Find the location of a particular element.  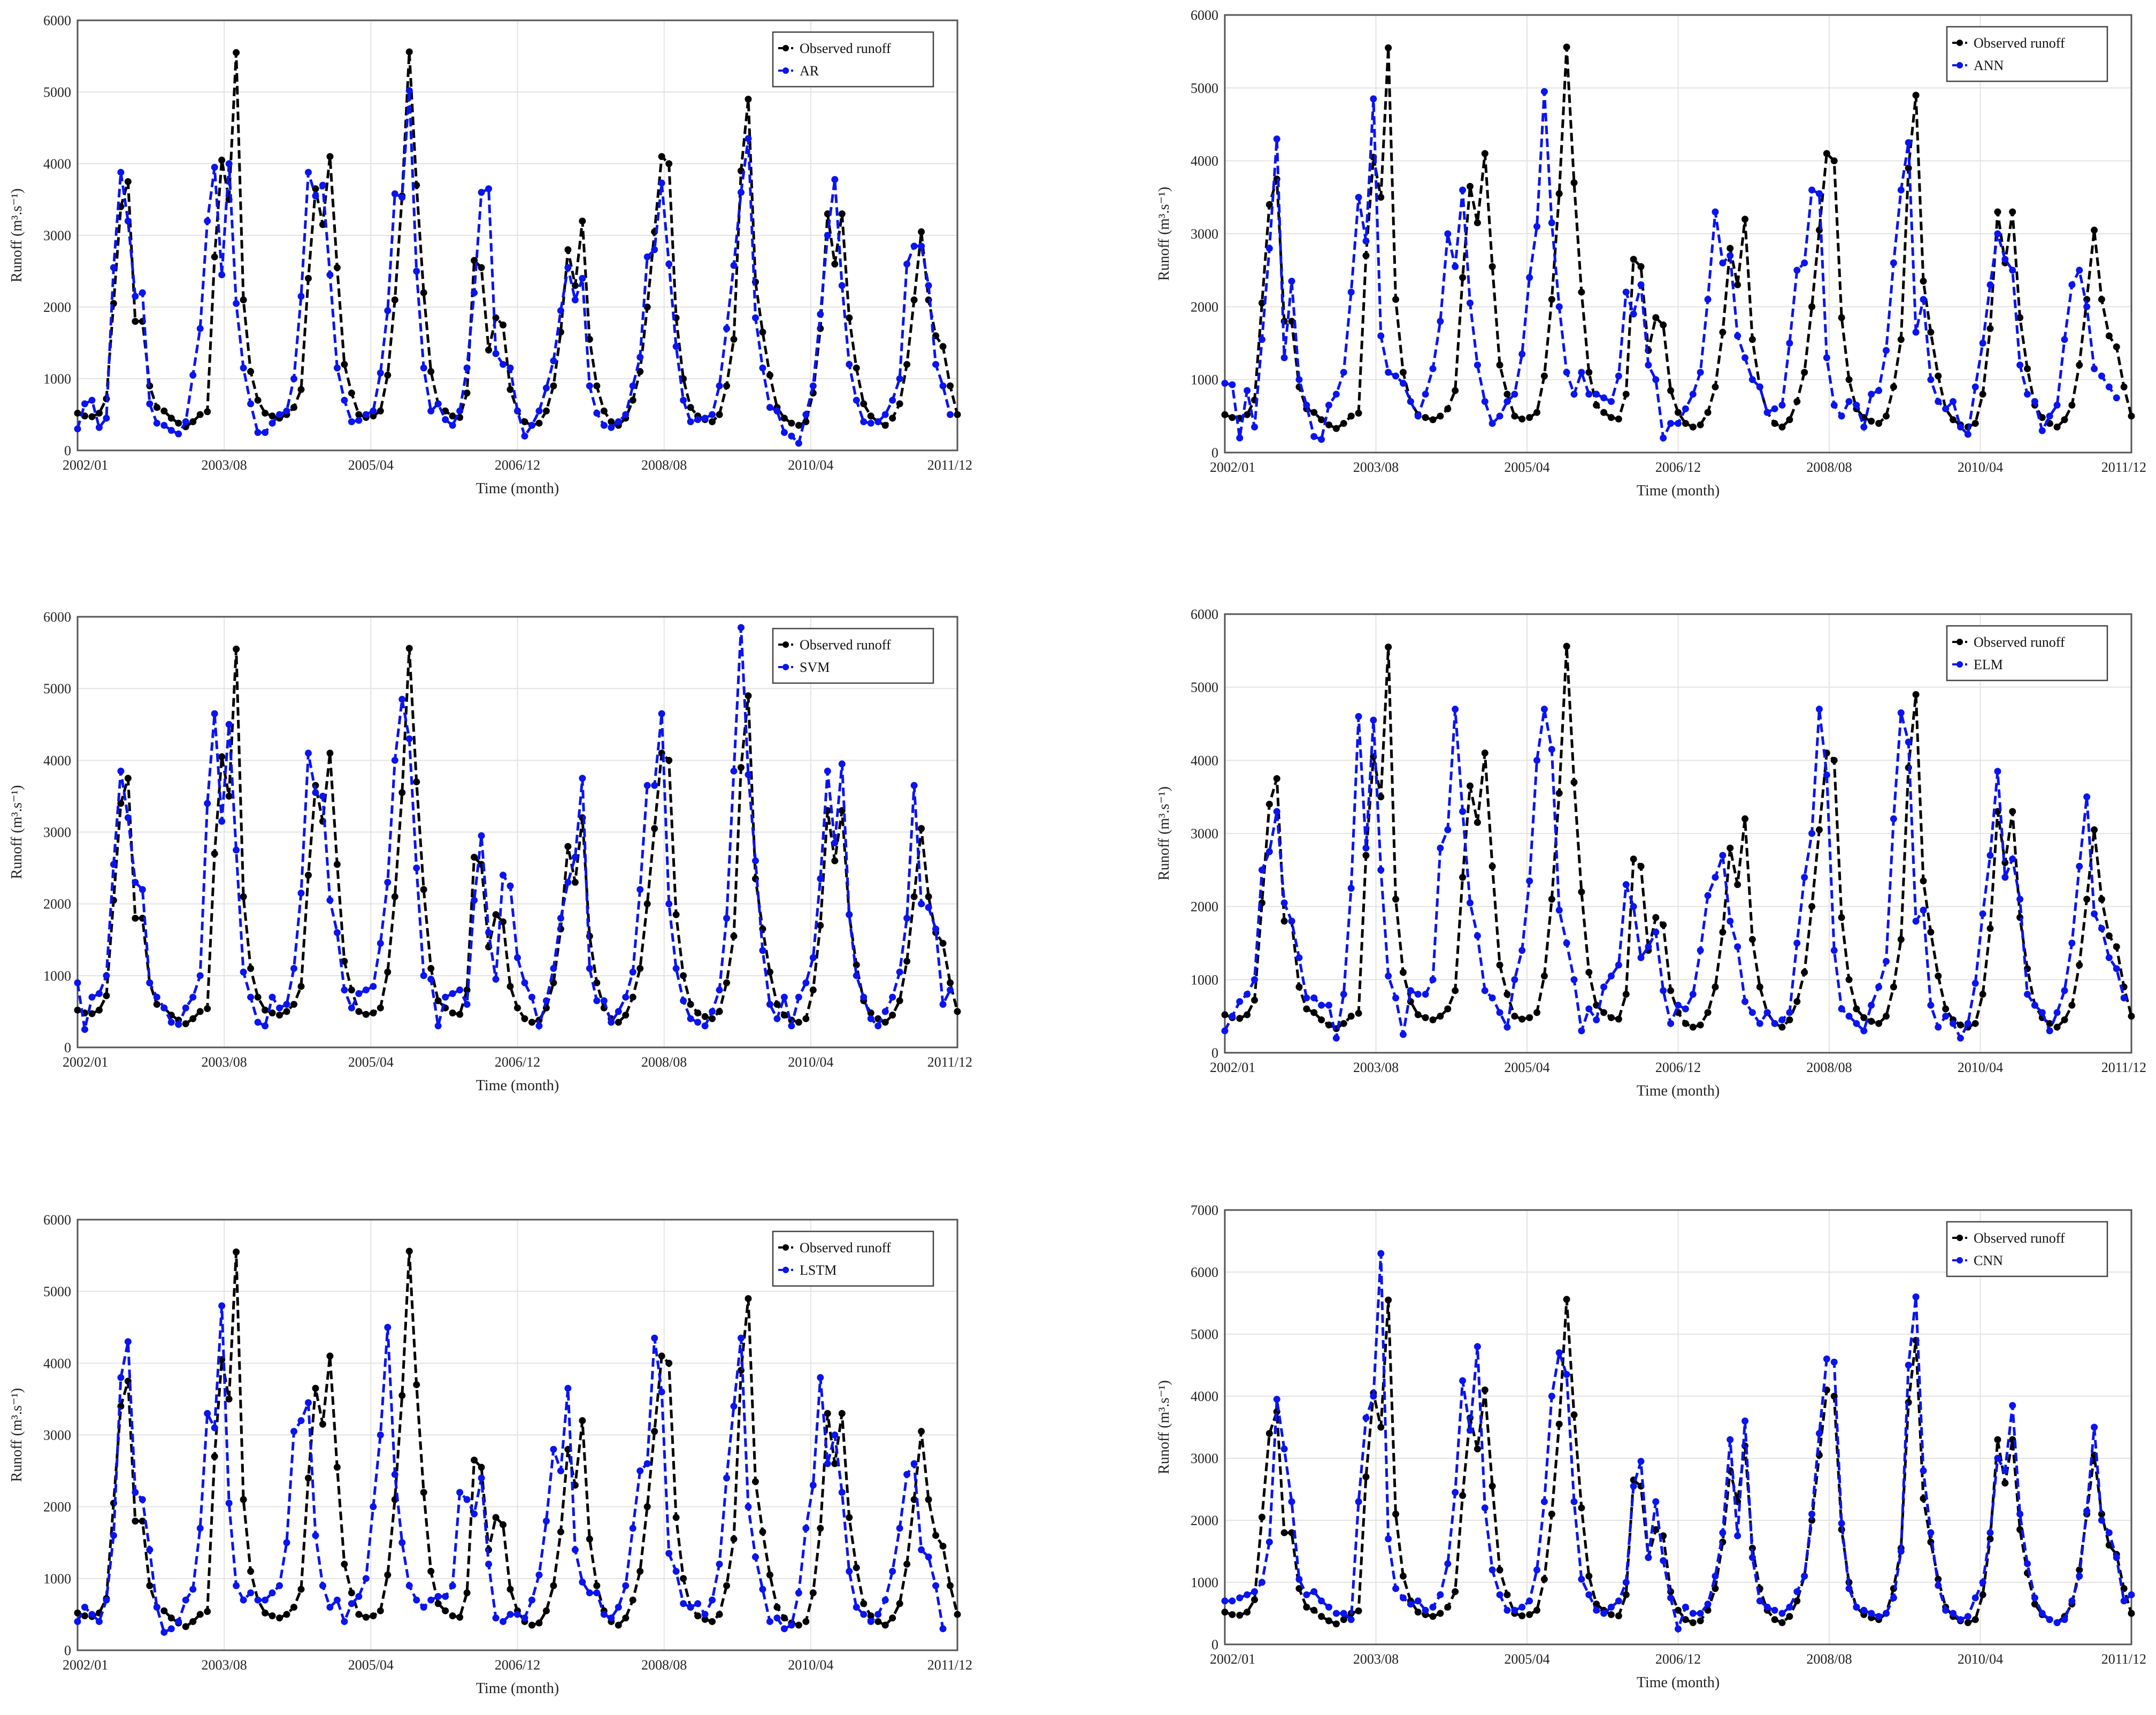

legend-box is located at coordinates (853, 59).